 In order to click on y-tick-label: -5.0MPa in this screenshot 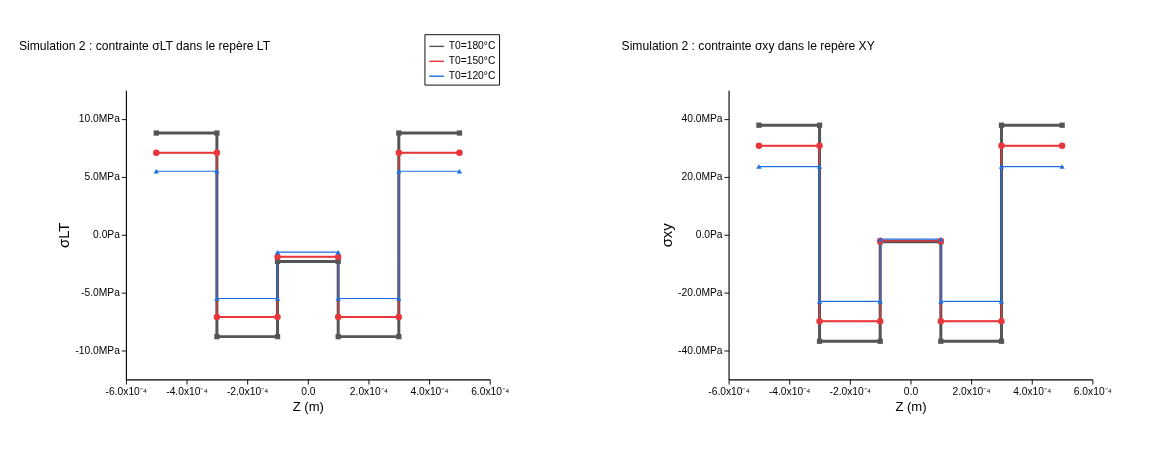, I will do `click(101, 292)`.